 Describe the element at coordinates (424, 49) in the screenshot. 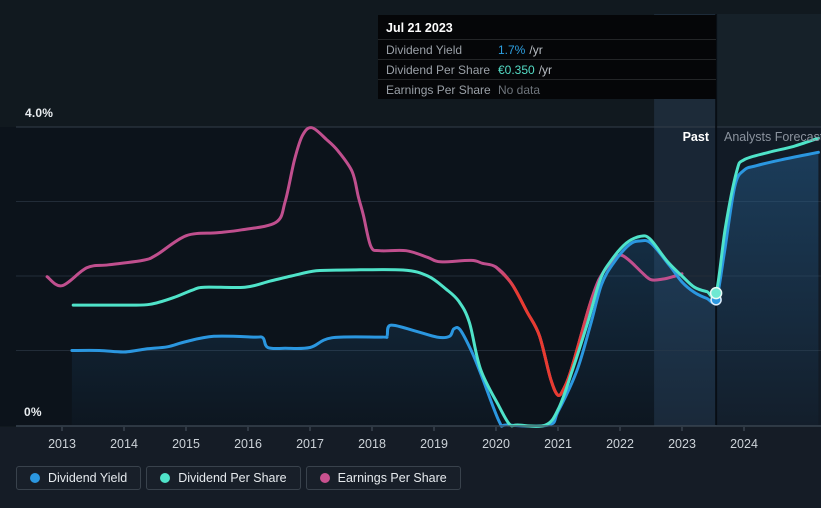

I see `tooltip-label: Dividend Yield` at that location.